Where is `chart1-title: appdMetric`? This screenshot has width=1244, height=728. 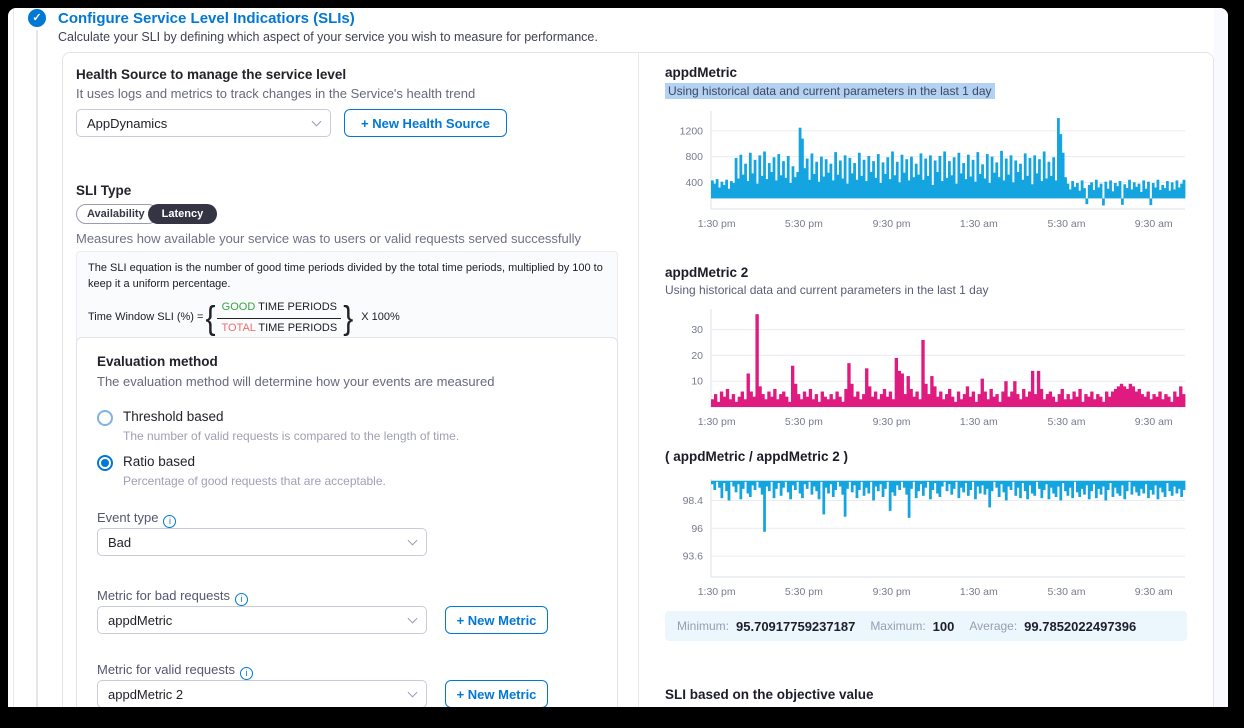 chart1-title: appdMetric is located at coordinates (701, 72).